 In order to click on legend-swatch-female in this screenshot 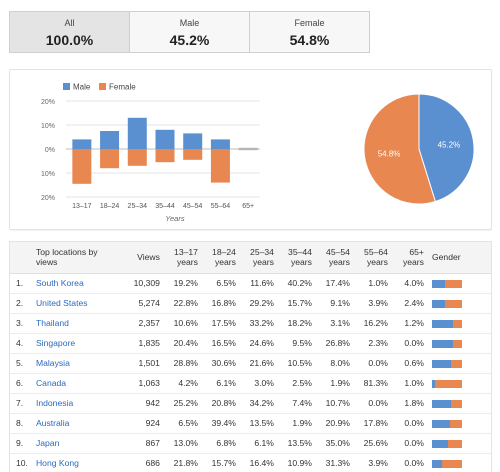, I will do `click(102, 86)`.